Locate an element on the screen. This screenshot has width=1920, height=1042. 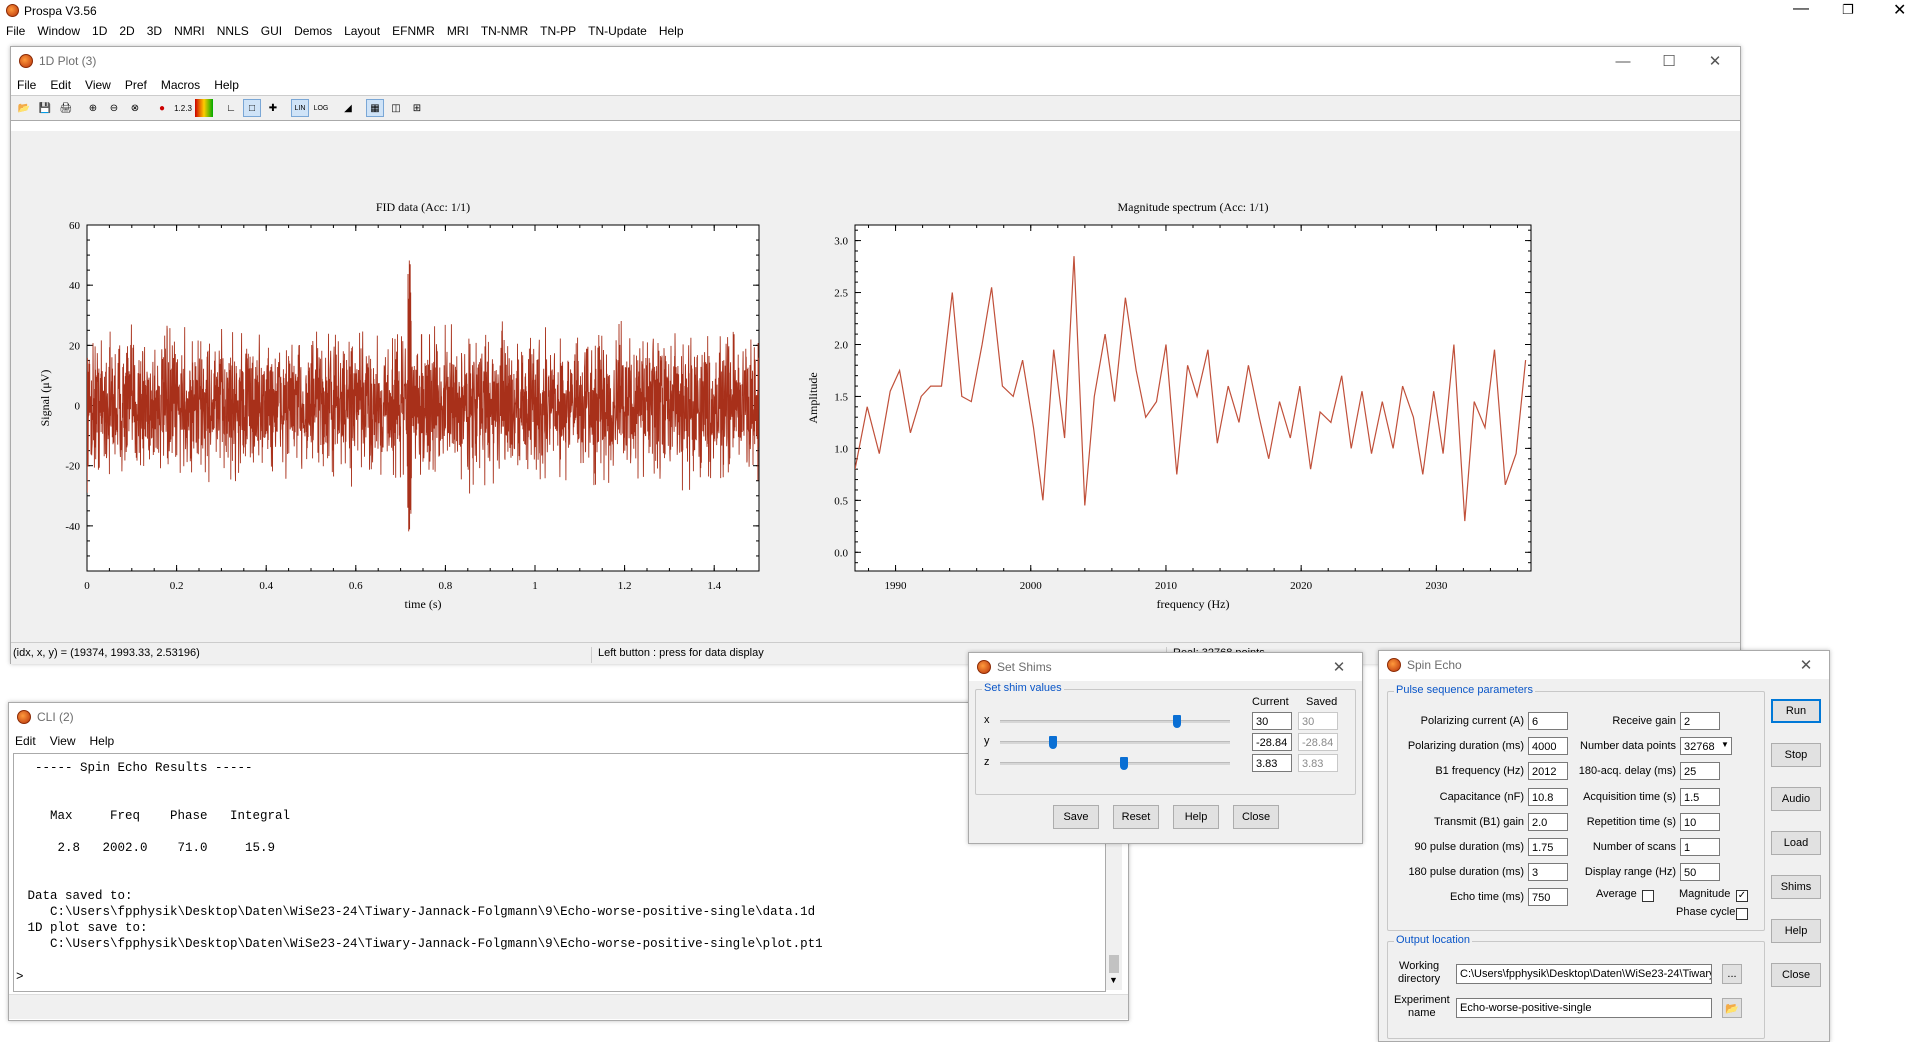
crosshair-icon: ✚ is located at coordinates (273, 108).